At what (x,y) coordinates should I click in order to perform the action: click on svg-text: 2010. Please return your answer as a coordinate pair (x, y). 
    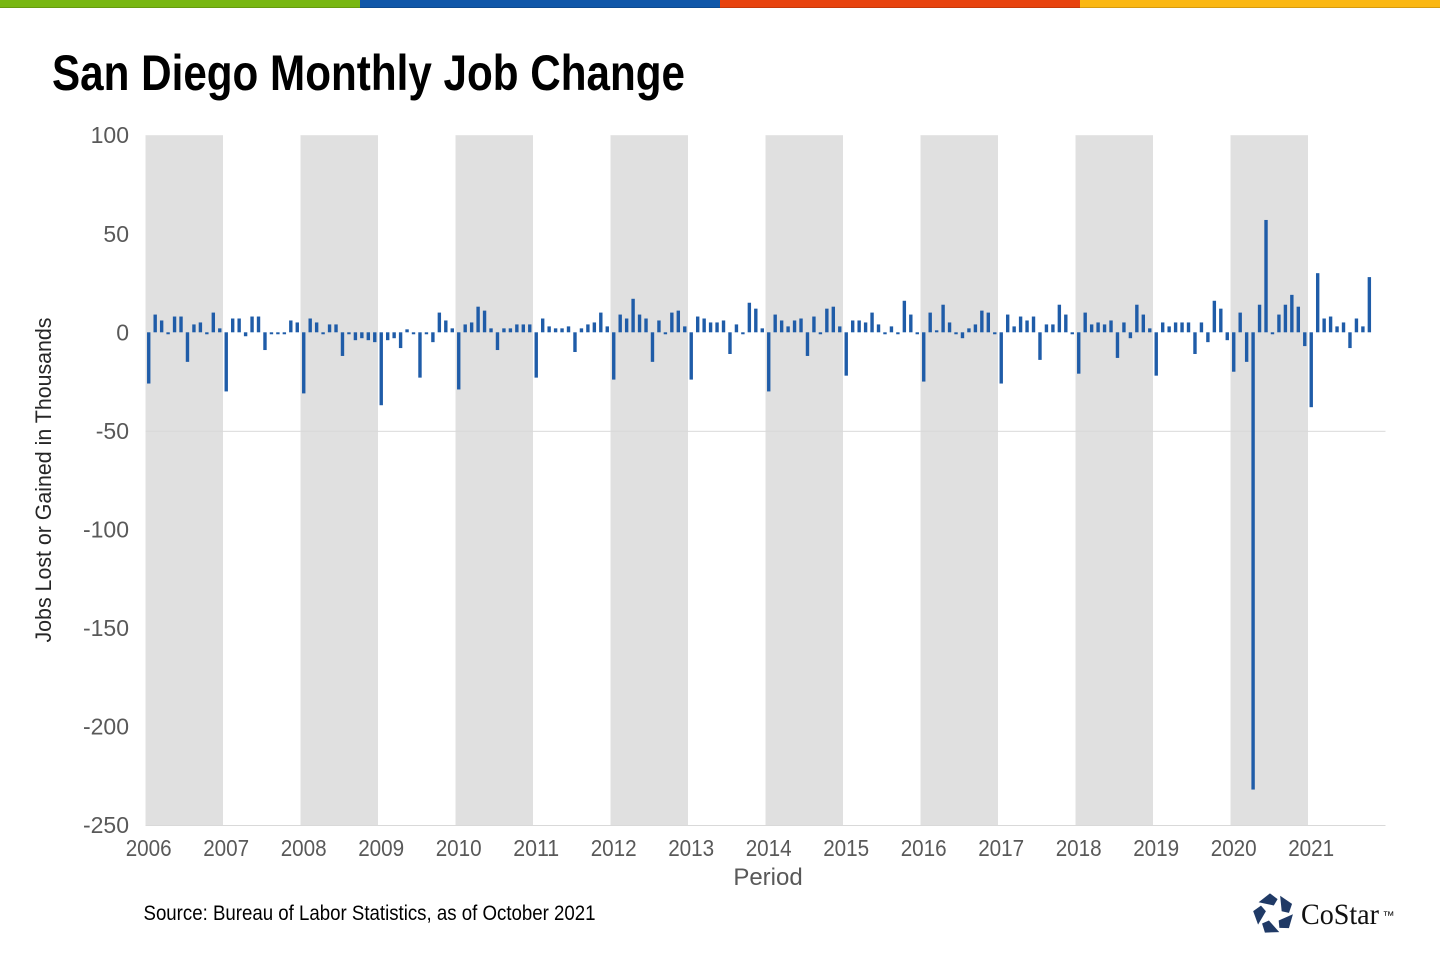
    Looking at the image, I should click on (459, 848).